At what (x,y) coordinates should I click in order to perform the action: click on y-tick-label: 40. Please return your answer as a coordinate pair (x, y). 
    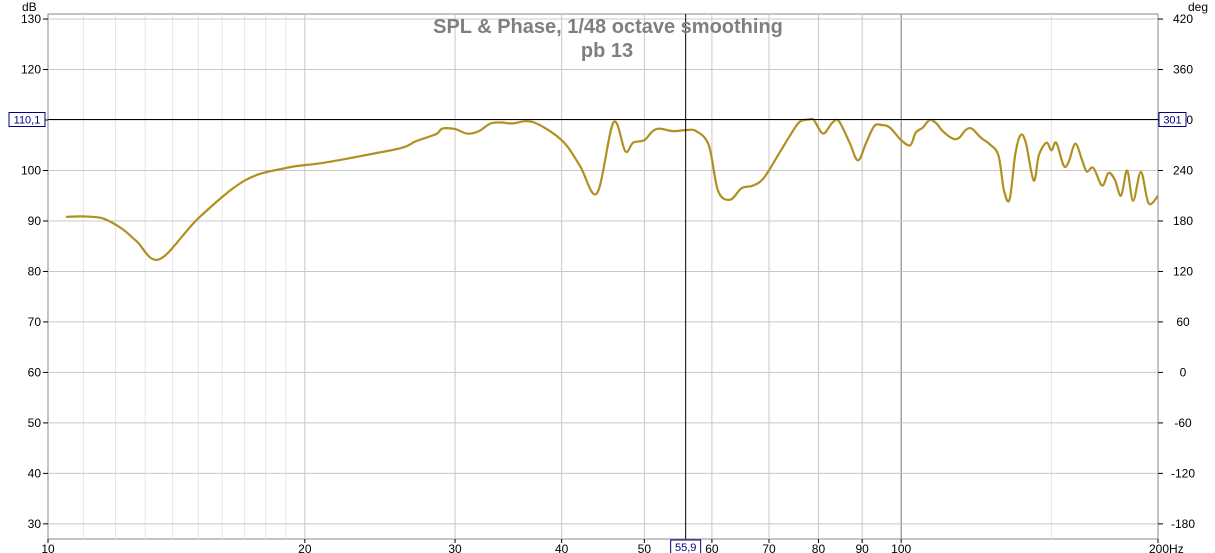
    Looking at the image, I should click on (35, 473).